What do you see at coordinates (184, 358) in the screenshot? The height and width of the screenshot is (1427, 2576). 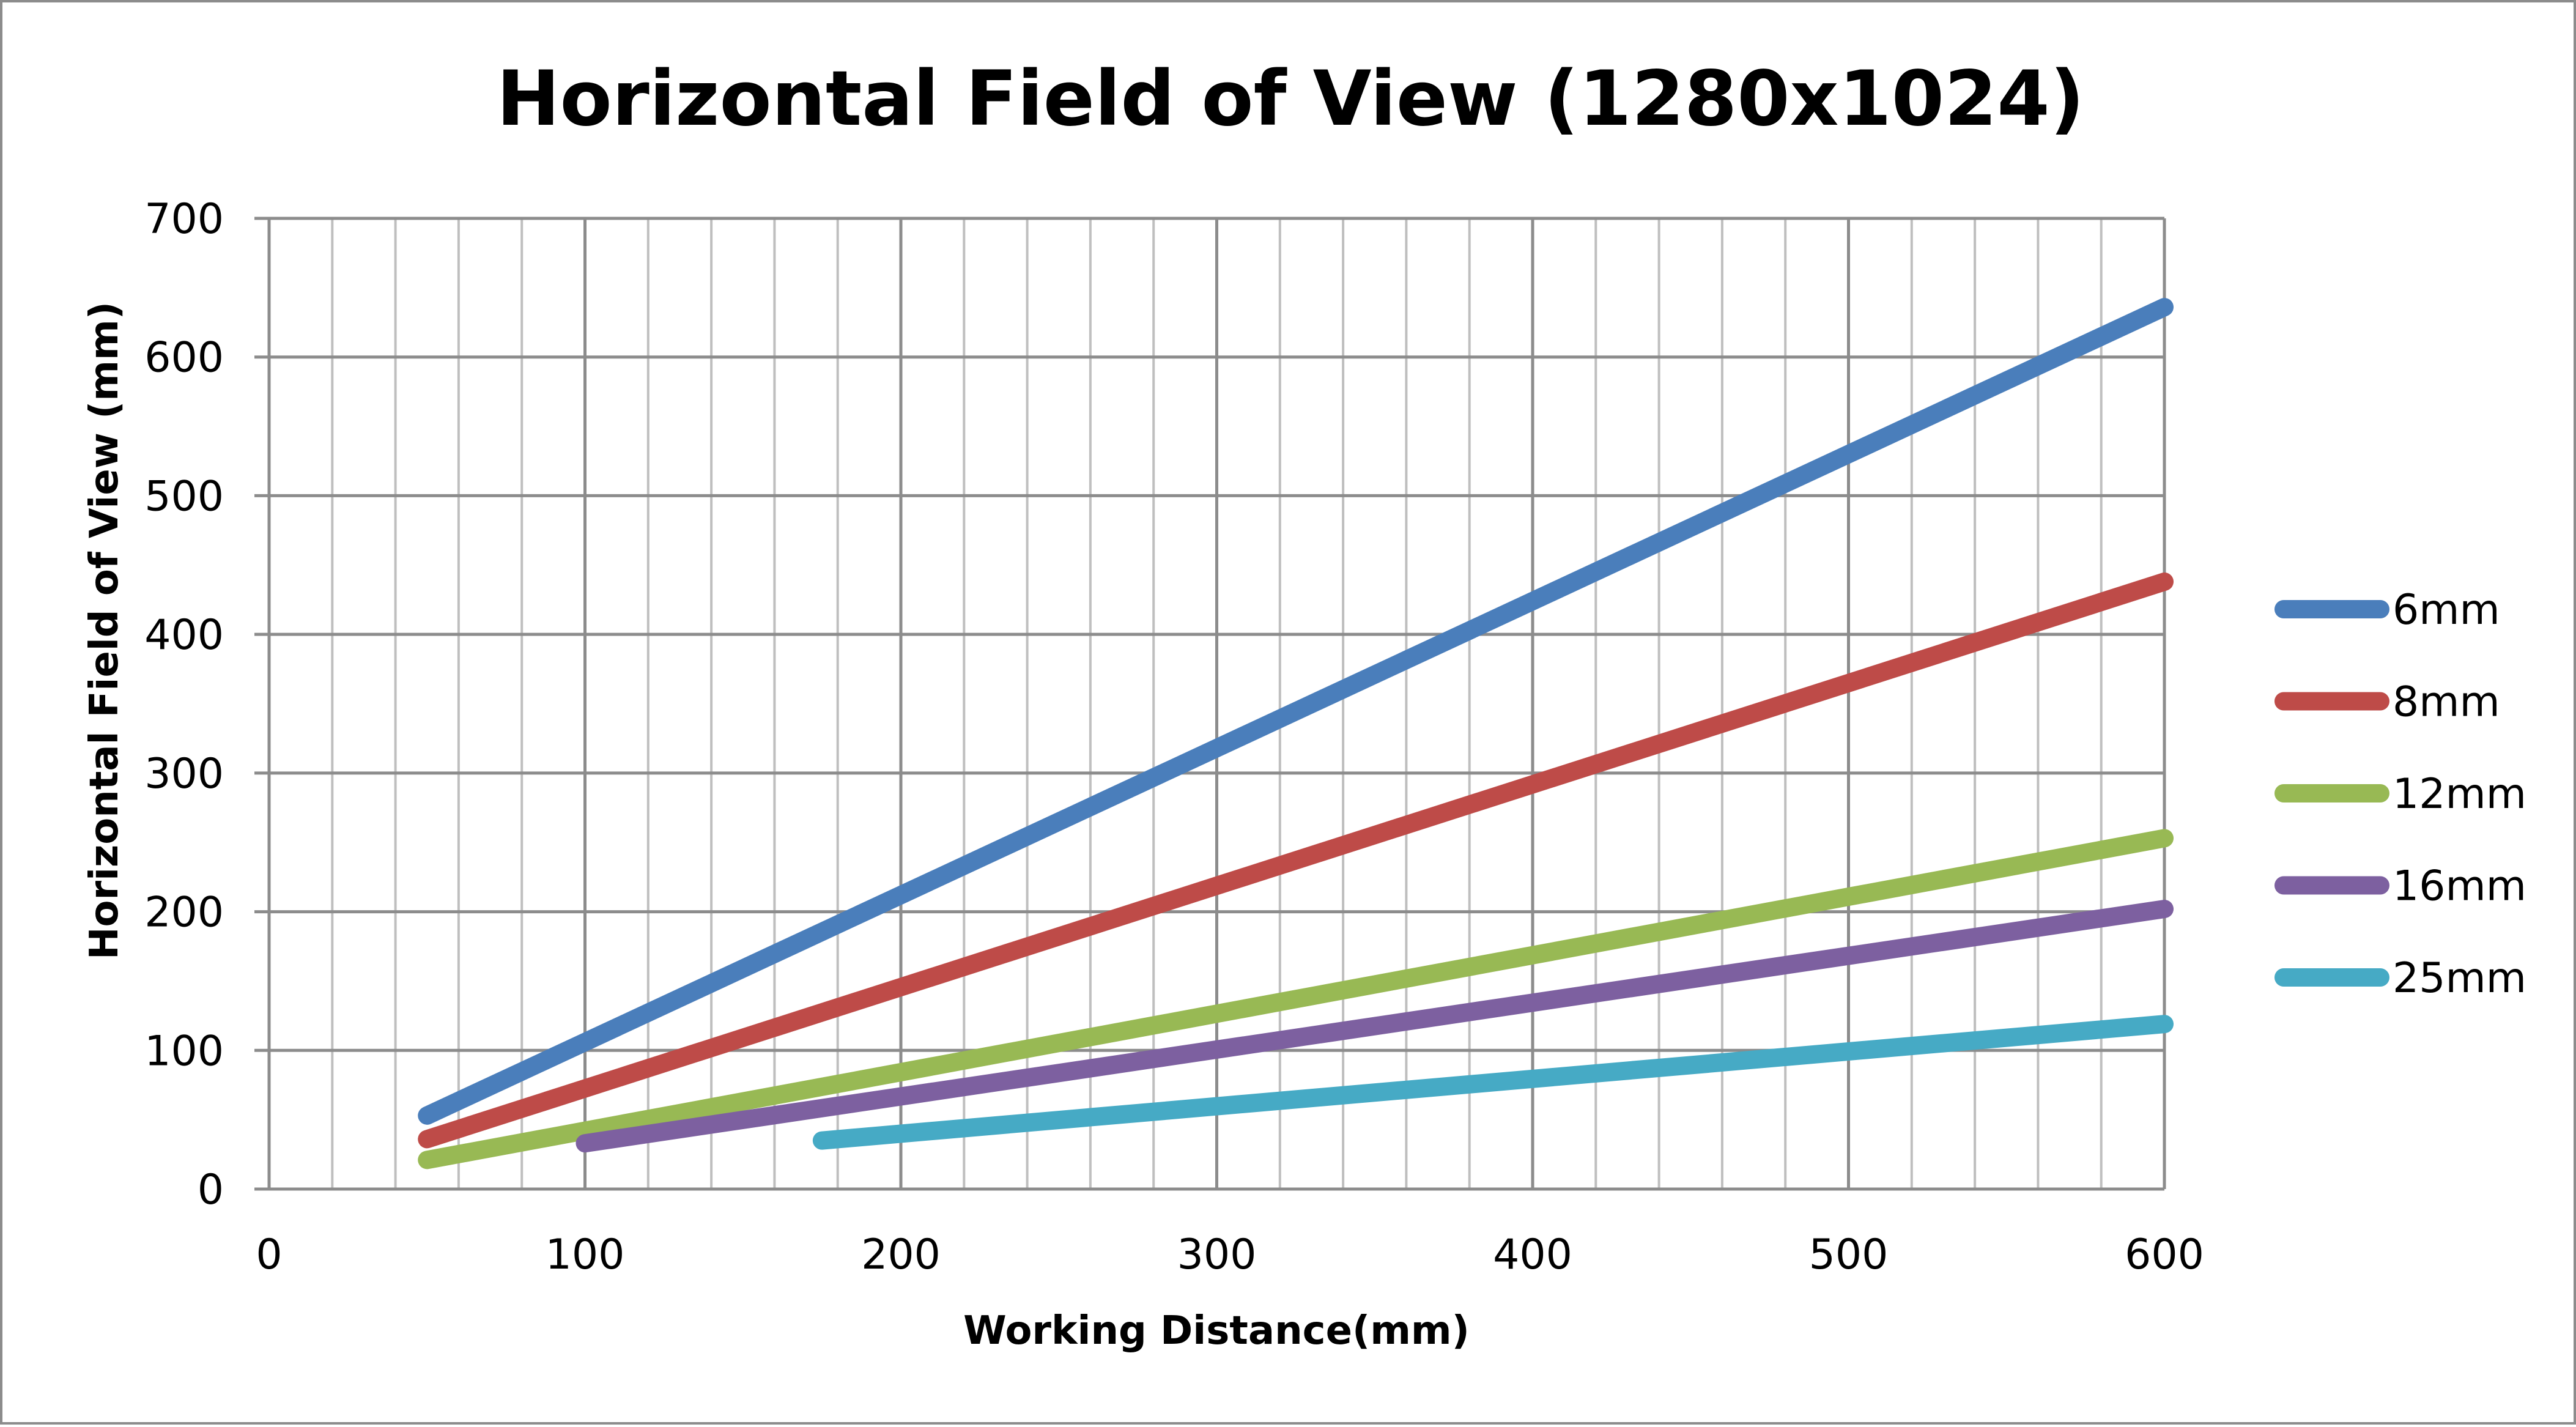 I see `y-tick-label: 600` at bounding box center [184, 358].